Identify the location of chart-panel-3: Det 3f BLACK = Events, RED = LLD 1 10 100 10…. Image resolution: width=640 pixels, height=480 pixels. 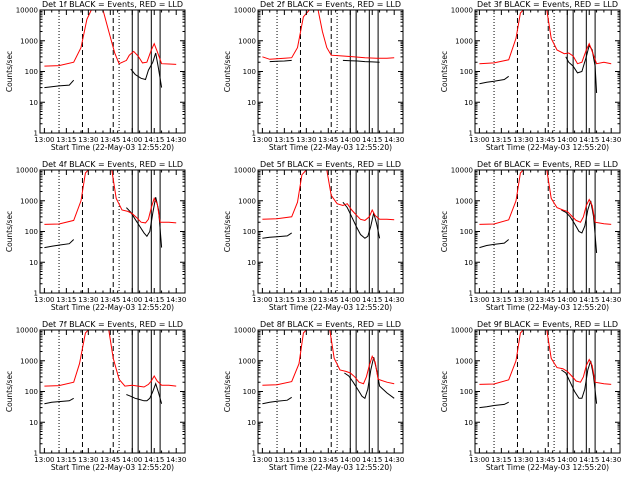
(530, 76).